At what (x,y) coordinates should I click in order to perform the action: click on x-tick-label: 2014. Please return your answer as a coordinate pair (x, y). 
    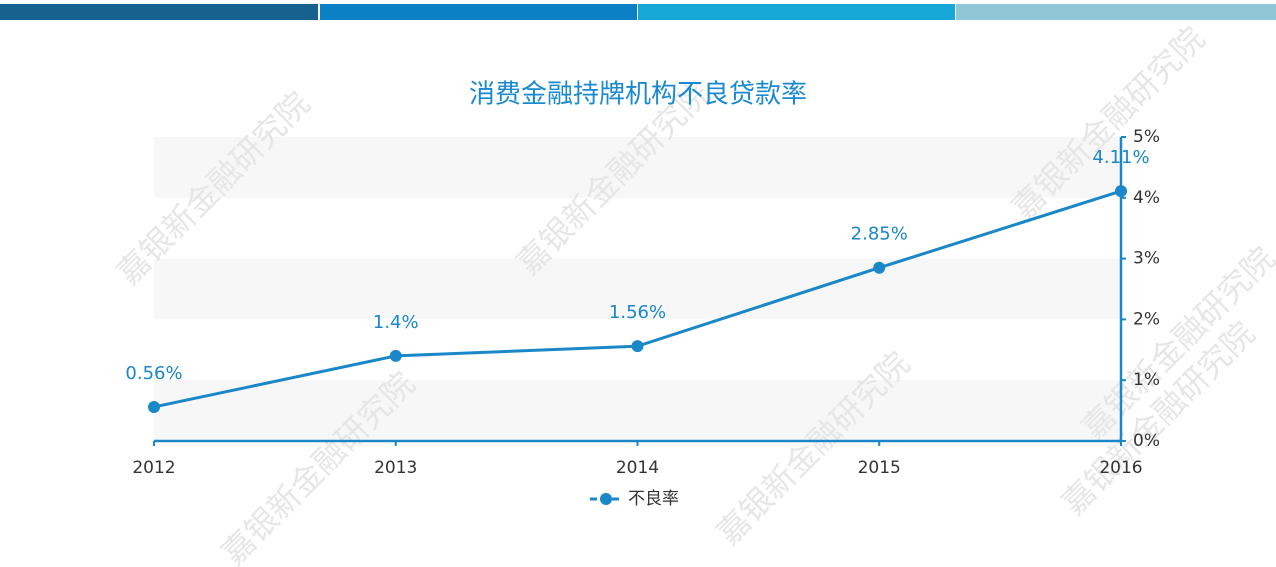
    Looking at the image, I should click on (637, 468).